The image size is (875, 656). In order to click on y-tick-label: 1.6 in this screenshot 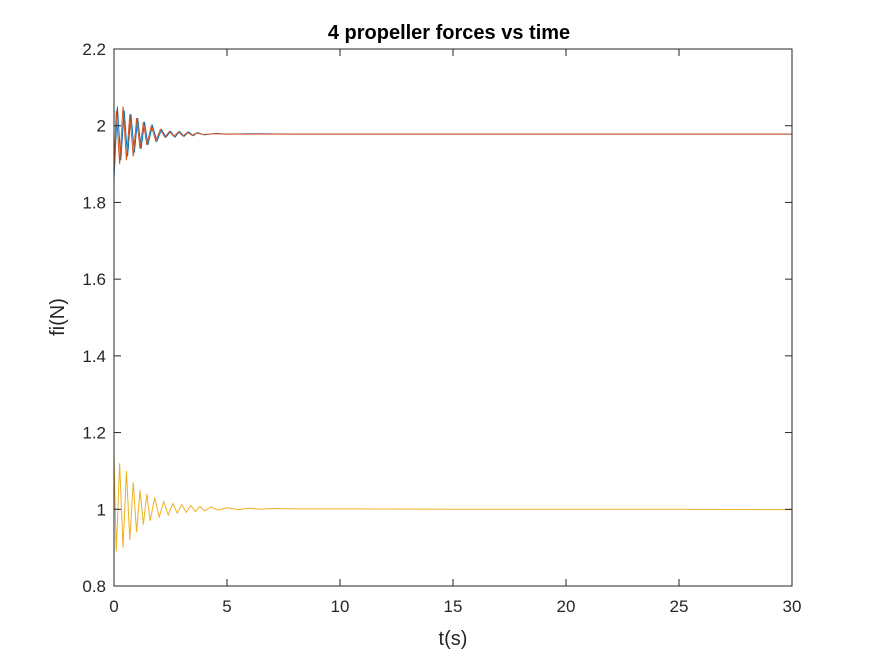, I will do `click(94, 279)`.